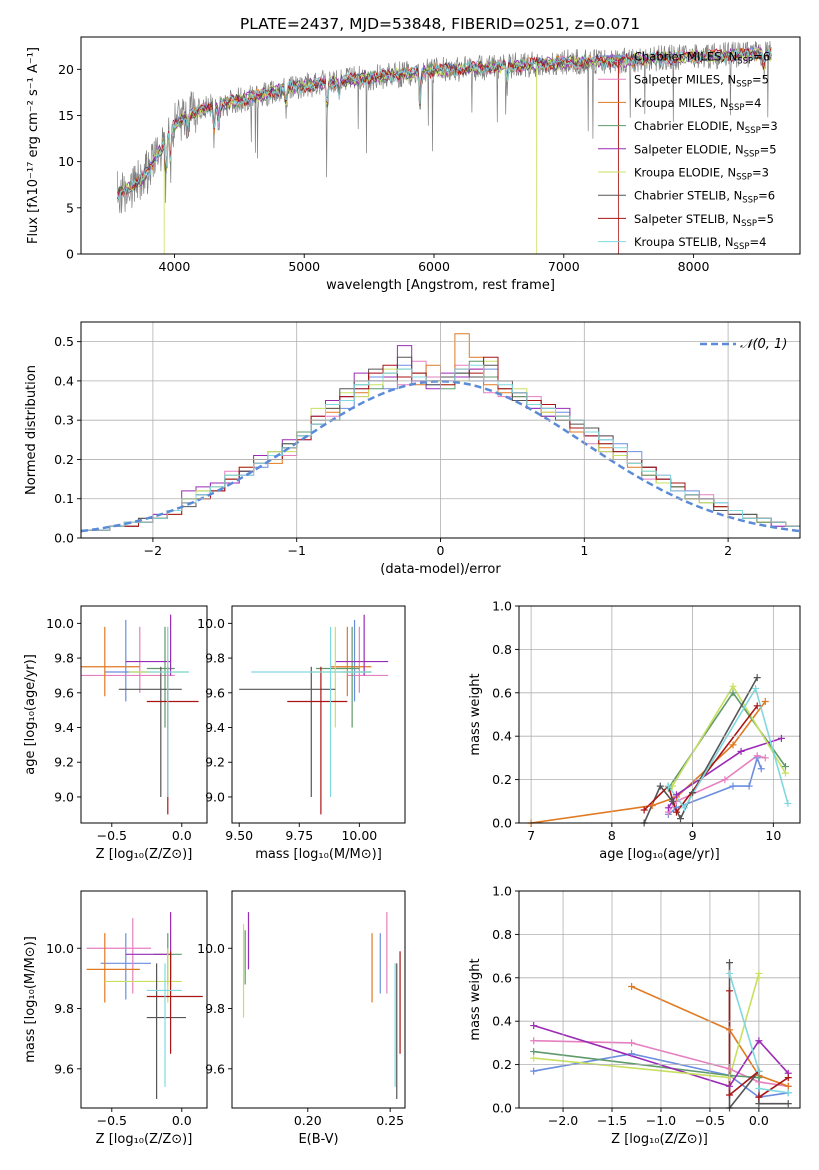 This screenshot has height=1170, width=819. Describe the element at coordinates (612, 835) in the screenshot. I see `x-tick-label: 8` at that location.